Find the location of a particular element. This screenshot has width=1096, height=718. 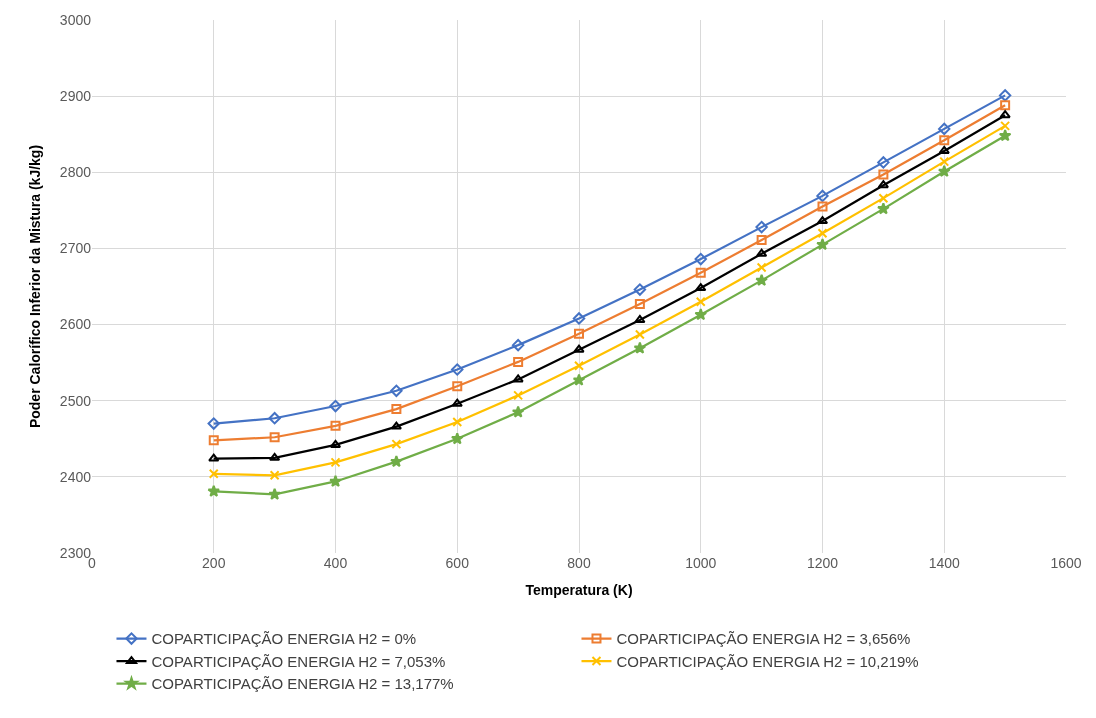

y-tick-label: 2600 is located at coordinates (75, 324).